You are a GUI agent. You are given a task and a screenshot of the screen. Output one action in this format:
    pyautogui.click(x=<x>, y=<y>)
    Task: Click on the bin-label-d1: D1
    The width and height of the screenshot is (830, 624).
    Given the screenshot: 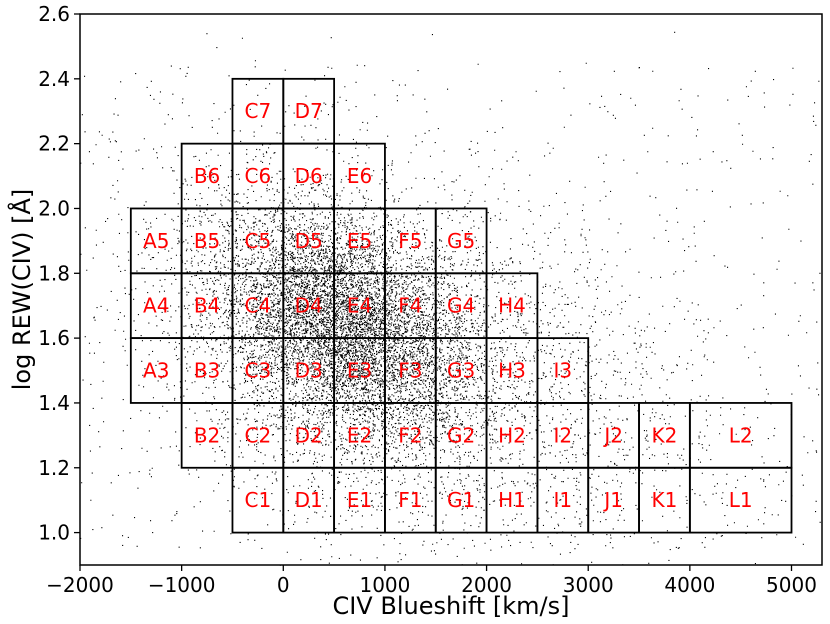 What is the action you would take?
    pyautogui.click(x=309, y=500)
    